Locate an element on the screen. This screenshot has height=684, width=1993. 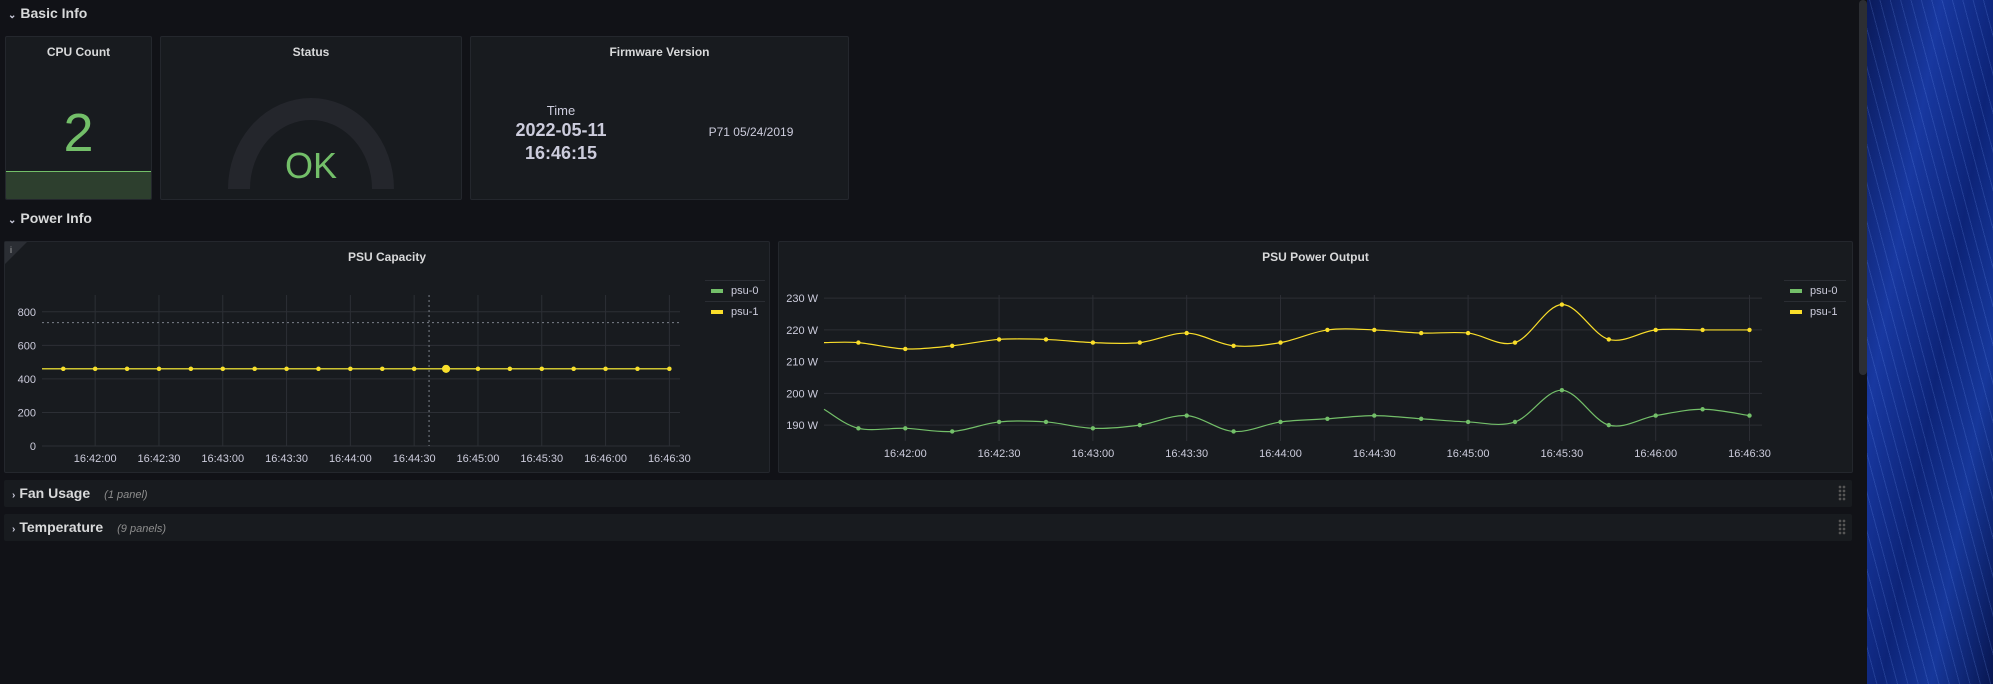
panel-title: PSU Power Output is located at coordinates (1315, 257).